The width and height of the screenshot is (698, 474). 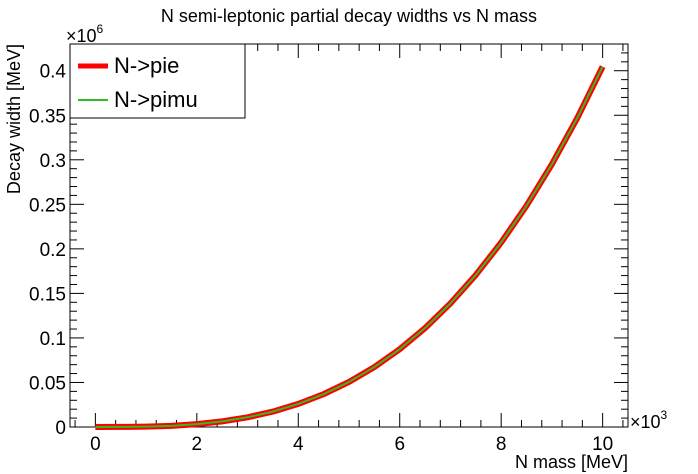 I want to click on legend-box, so click(x=157, y=81).